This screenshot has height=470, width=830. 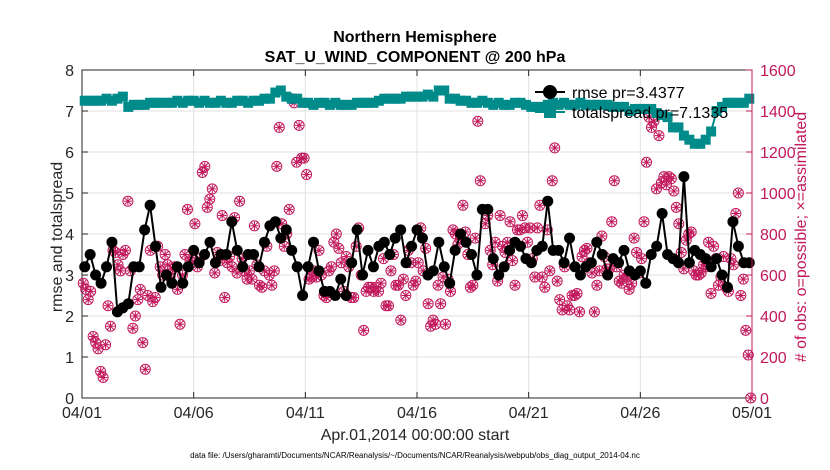 What do you see at coordinates (764, 399) in the screenshot?
I see `y-right-tick-label: 0` at bounding box center [764, 399].